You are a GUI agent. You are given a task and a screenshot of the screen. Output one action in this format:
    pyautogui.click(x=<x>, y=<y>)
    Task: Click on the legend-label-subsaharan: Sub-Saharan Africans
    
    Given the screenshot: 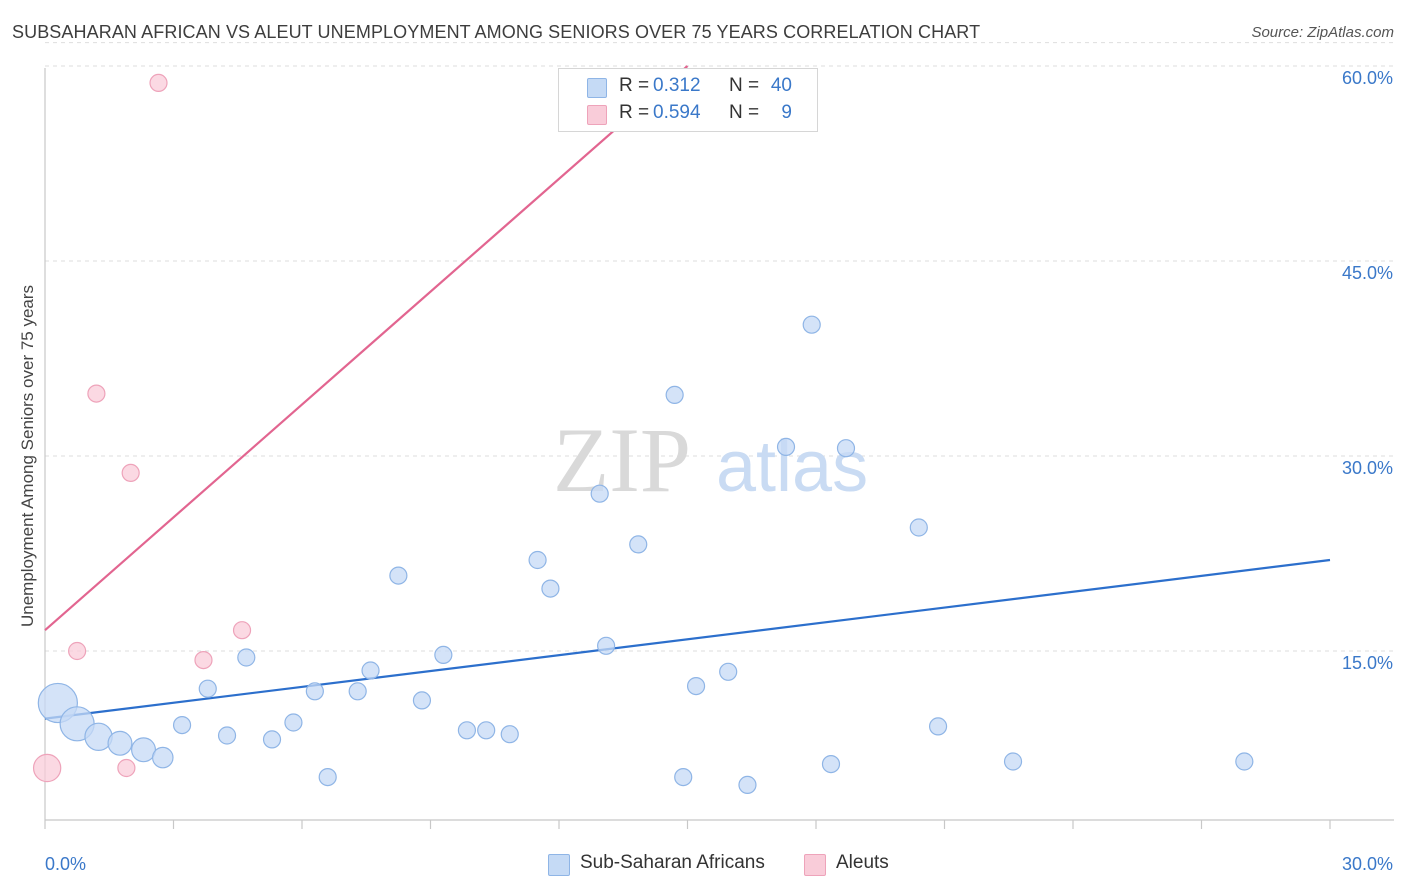 What is the action you would take?
    pyautogui.click(x=672, y=862)
    